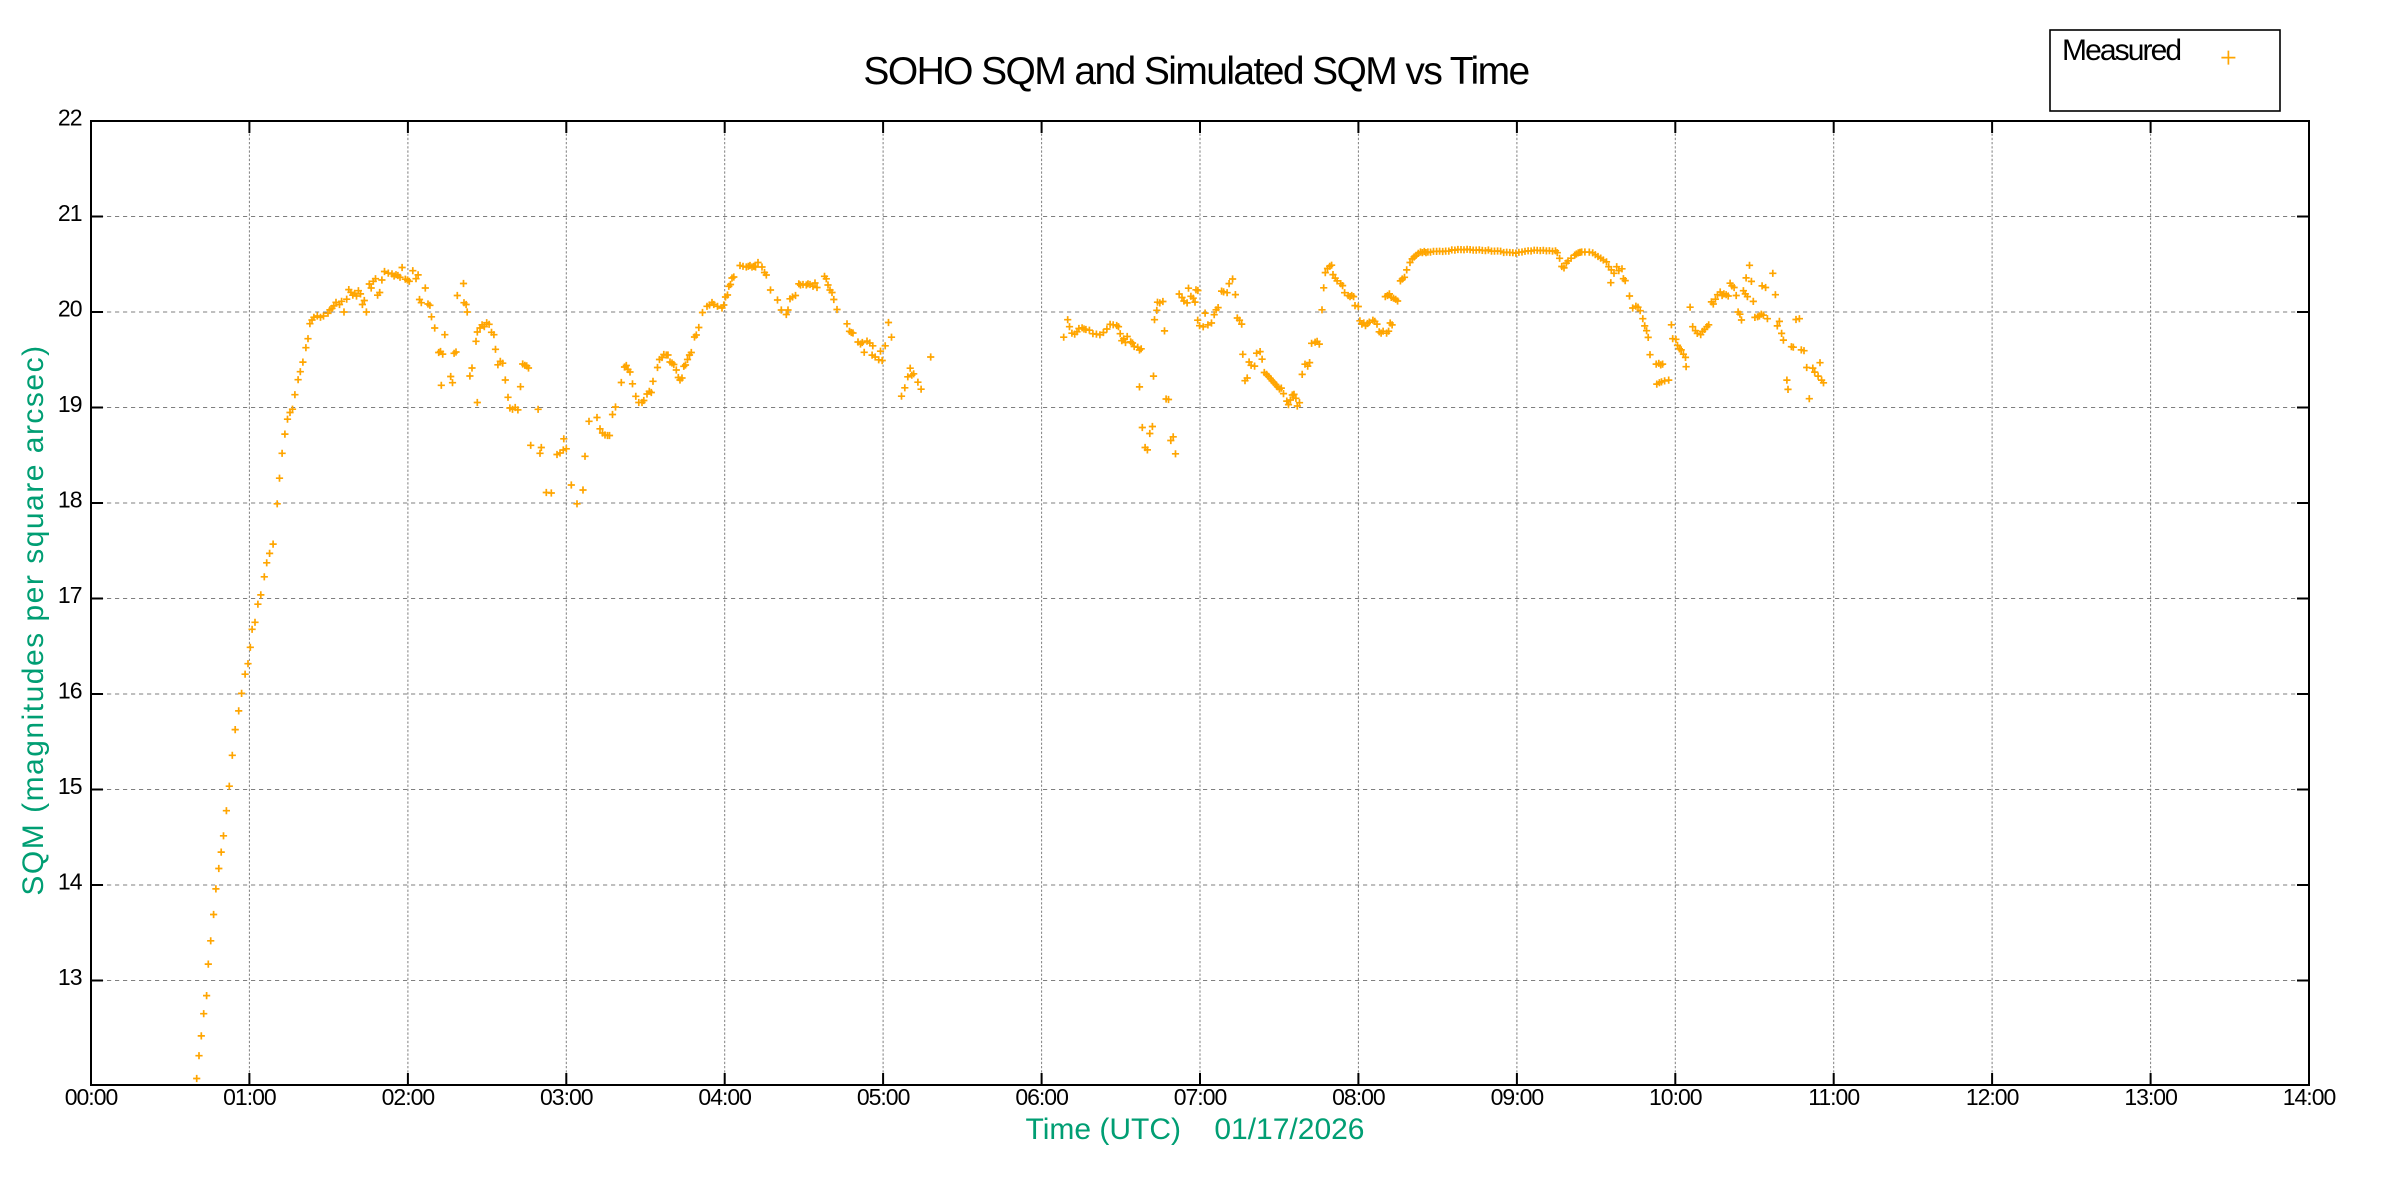  What do you see at coordinates (70, 691) in the screenshot?
I see `svg-text: 16` at bounding box center [70, 691].